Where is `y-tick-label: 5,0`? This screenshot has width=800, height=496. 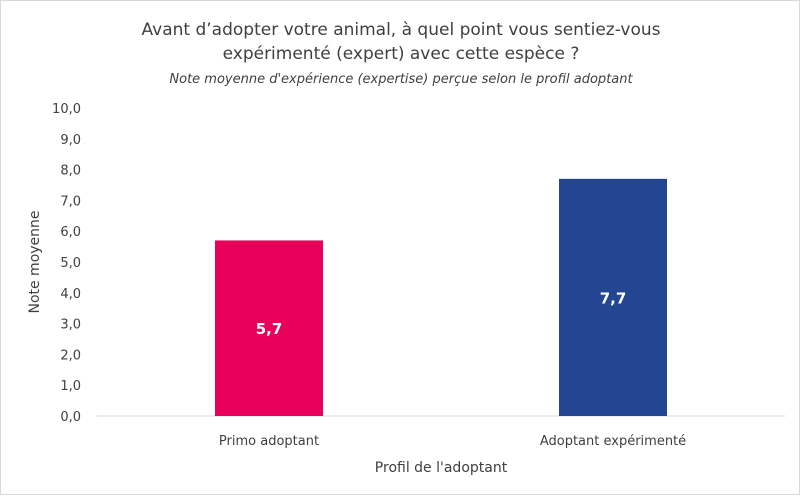
y-tick-label: 5,0 is located at coordinates (70, 263).